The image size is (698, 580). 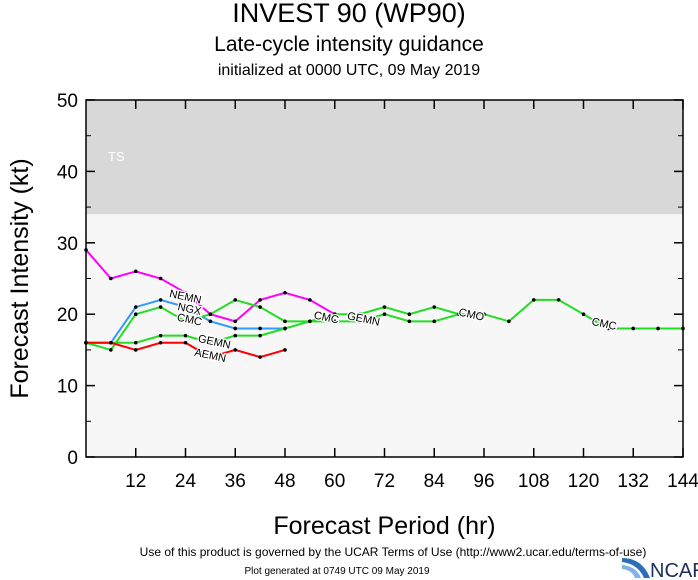 I want to click on x-tick-label: 60, so click(x=334, y=481).